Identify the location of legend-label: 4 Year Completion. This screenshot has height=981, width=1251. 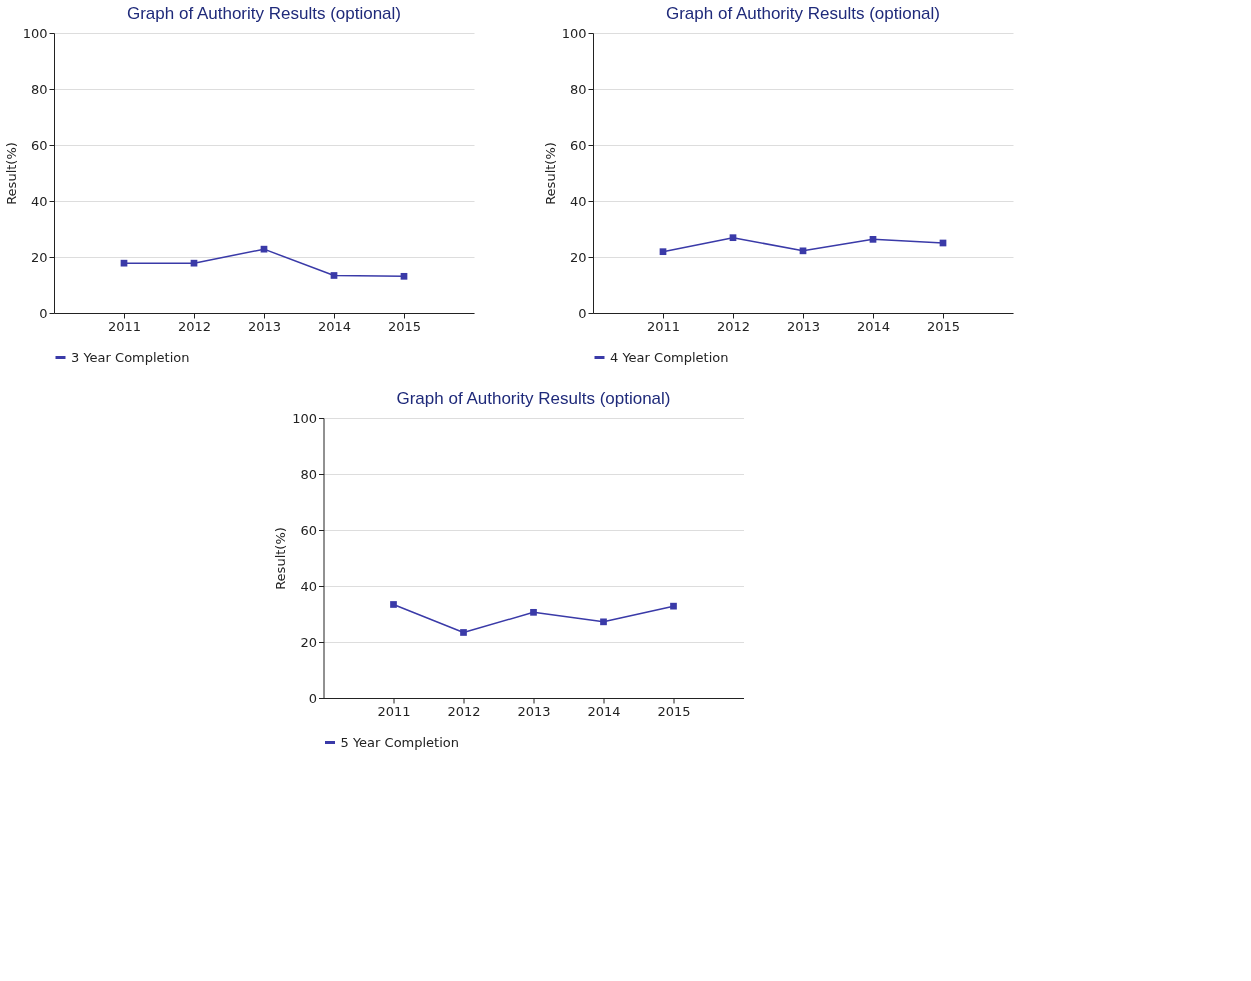
(669, 357).